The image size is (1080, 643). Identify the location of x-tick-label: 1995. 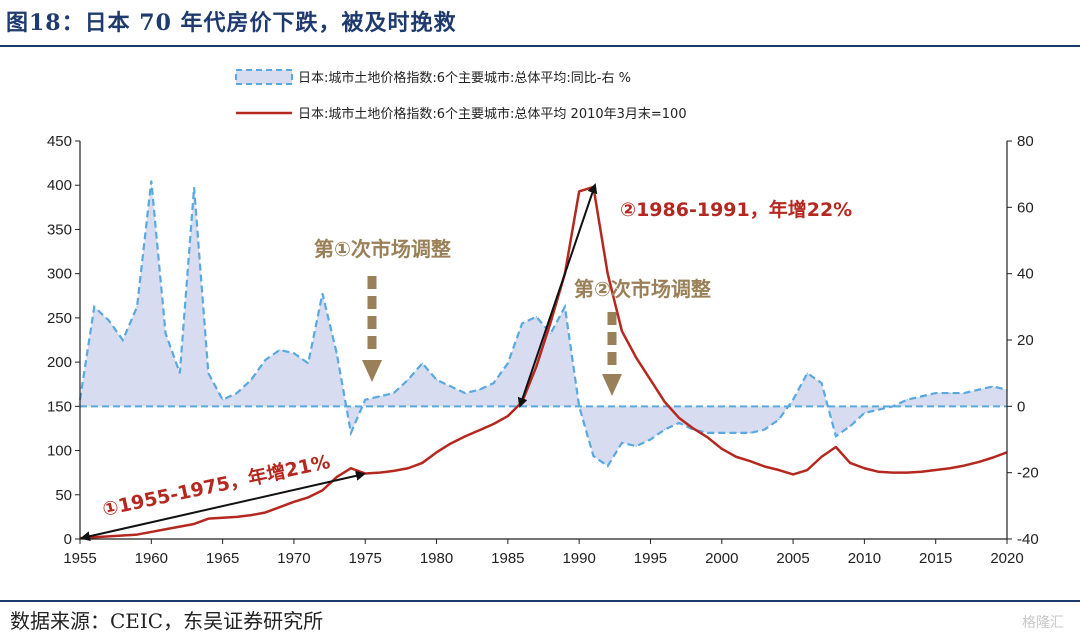
(650, 558).